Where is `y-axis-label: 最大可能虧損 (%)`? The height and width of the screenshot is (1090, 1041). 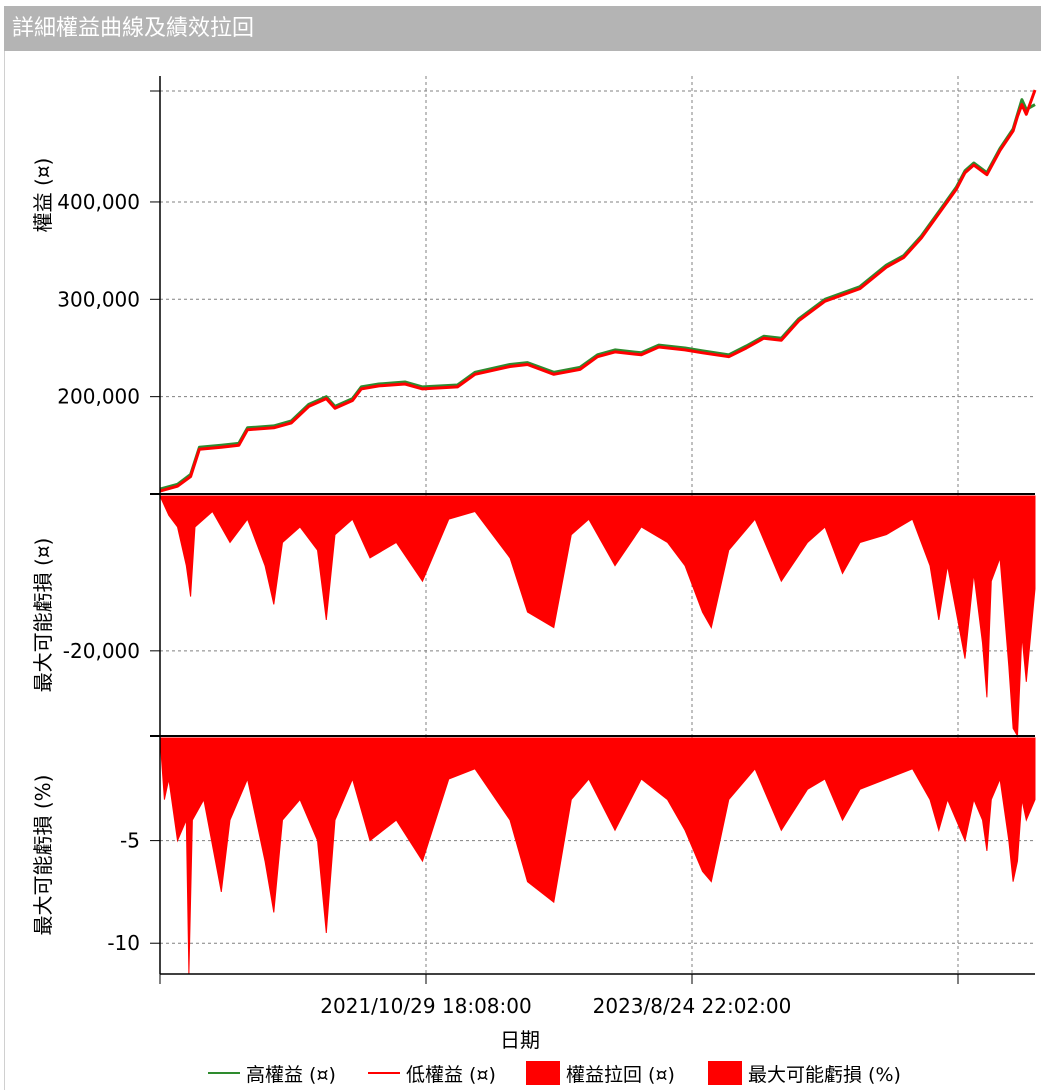 y-axis-label: 最大可能虧損 (%) is located at coordinates (43, 855).